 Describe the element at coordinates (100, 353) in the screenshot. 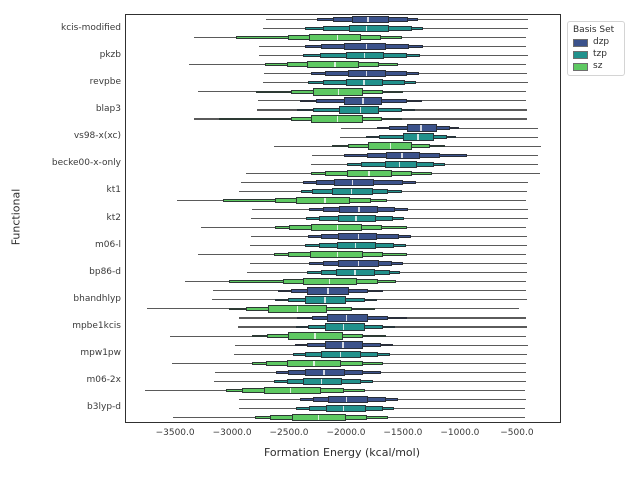

I see `y-tick-label: mpw1pw` at that location.